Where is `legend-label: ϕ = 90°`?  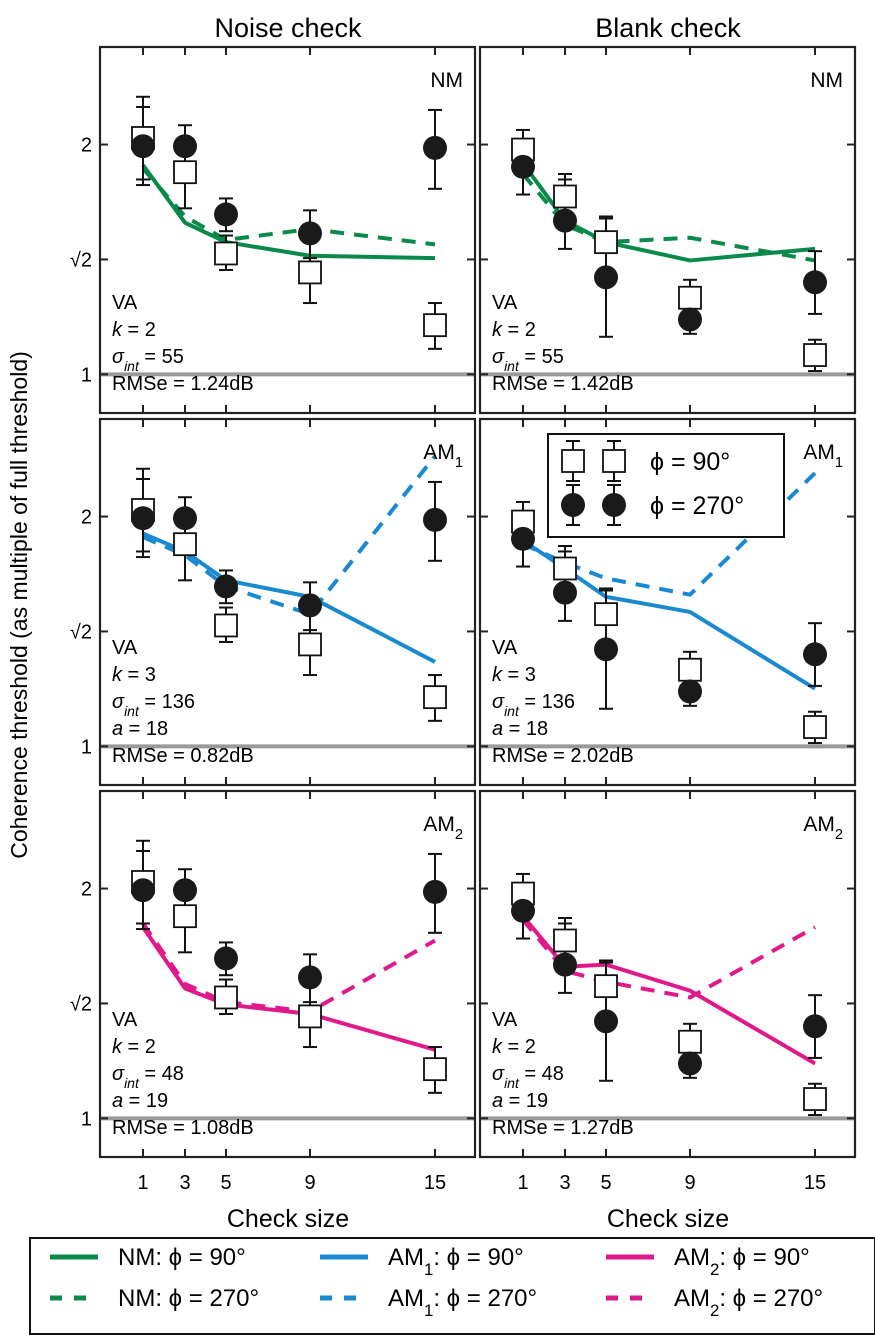 legend-label: ϕ = 90° is located at coordinates (690, 462).